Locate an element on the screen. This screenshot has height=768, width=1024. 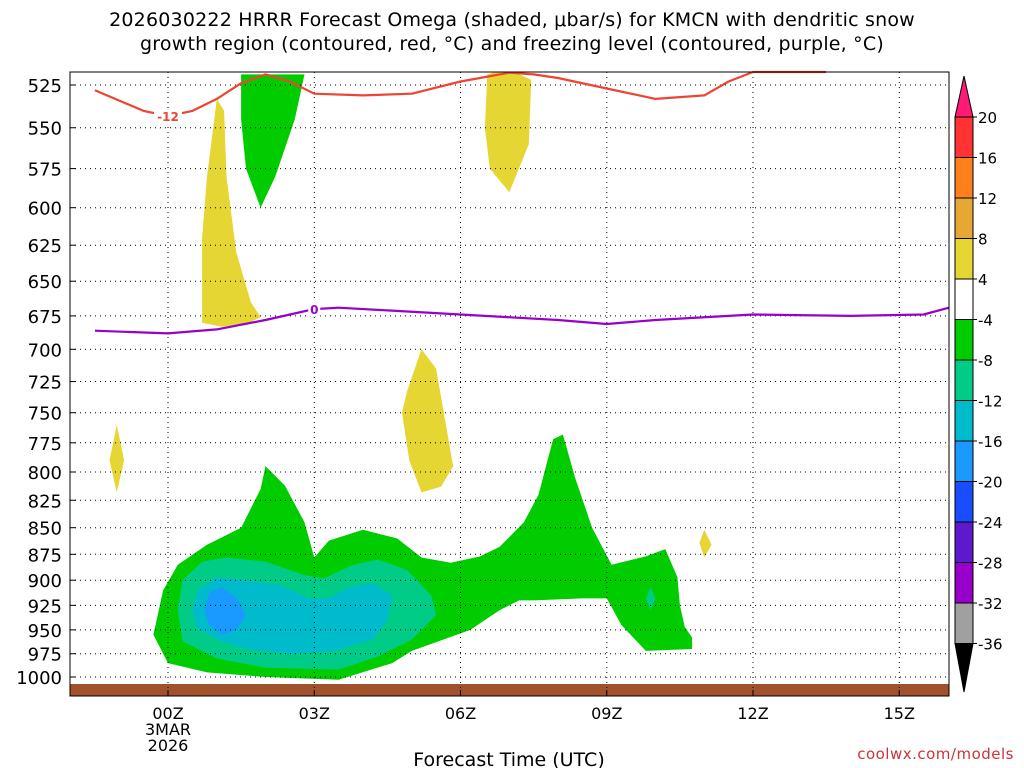
contour-label: -12 is located at coordinates (168, 117).